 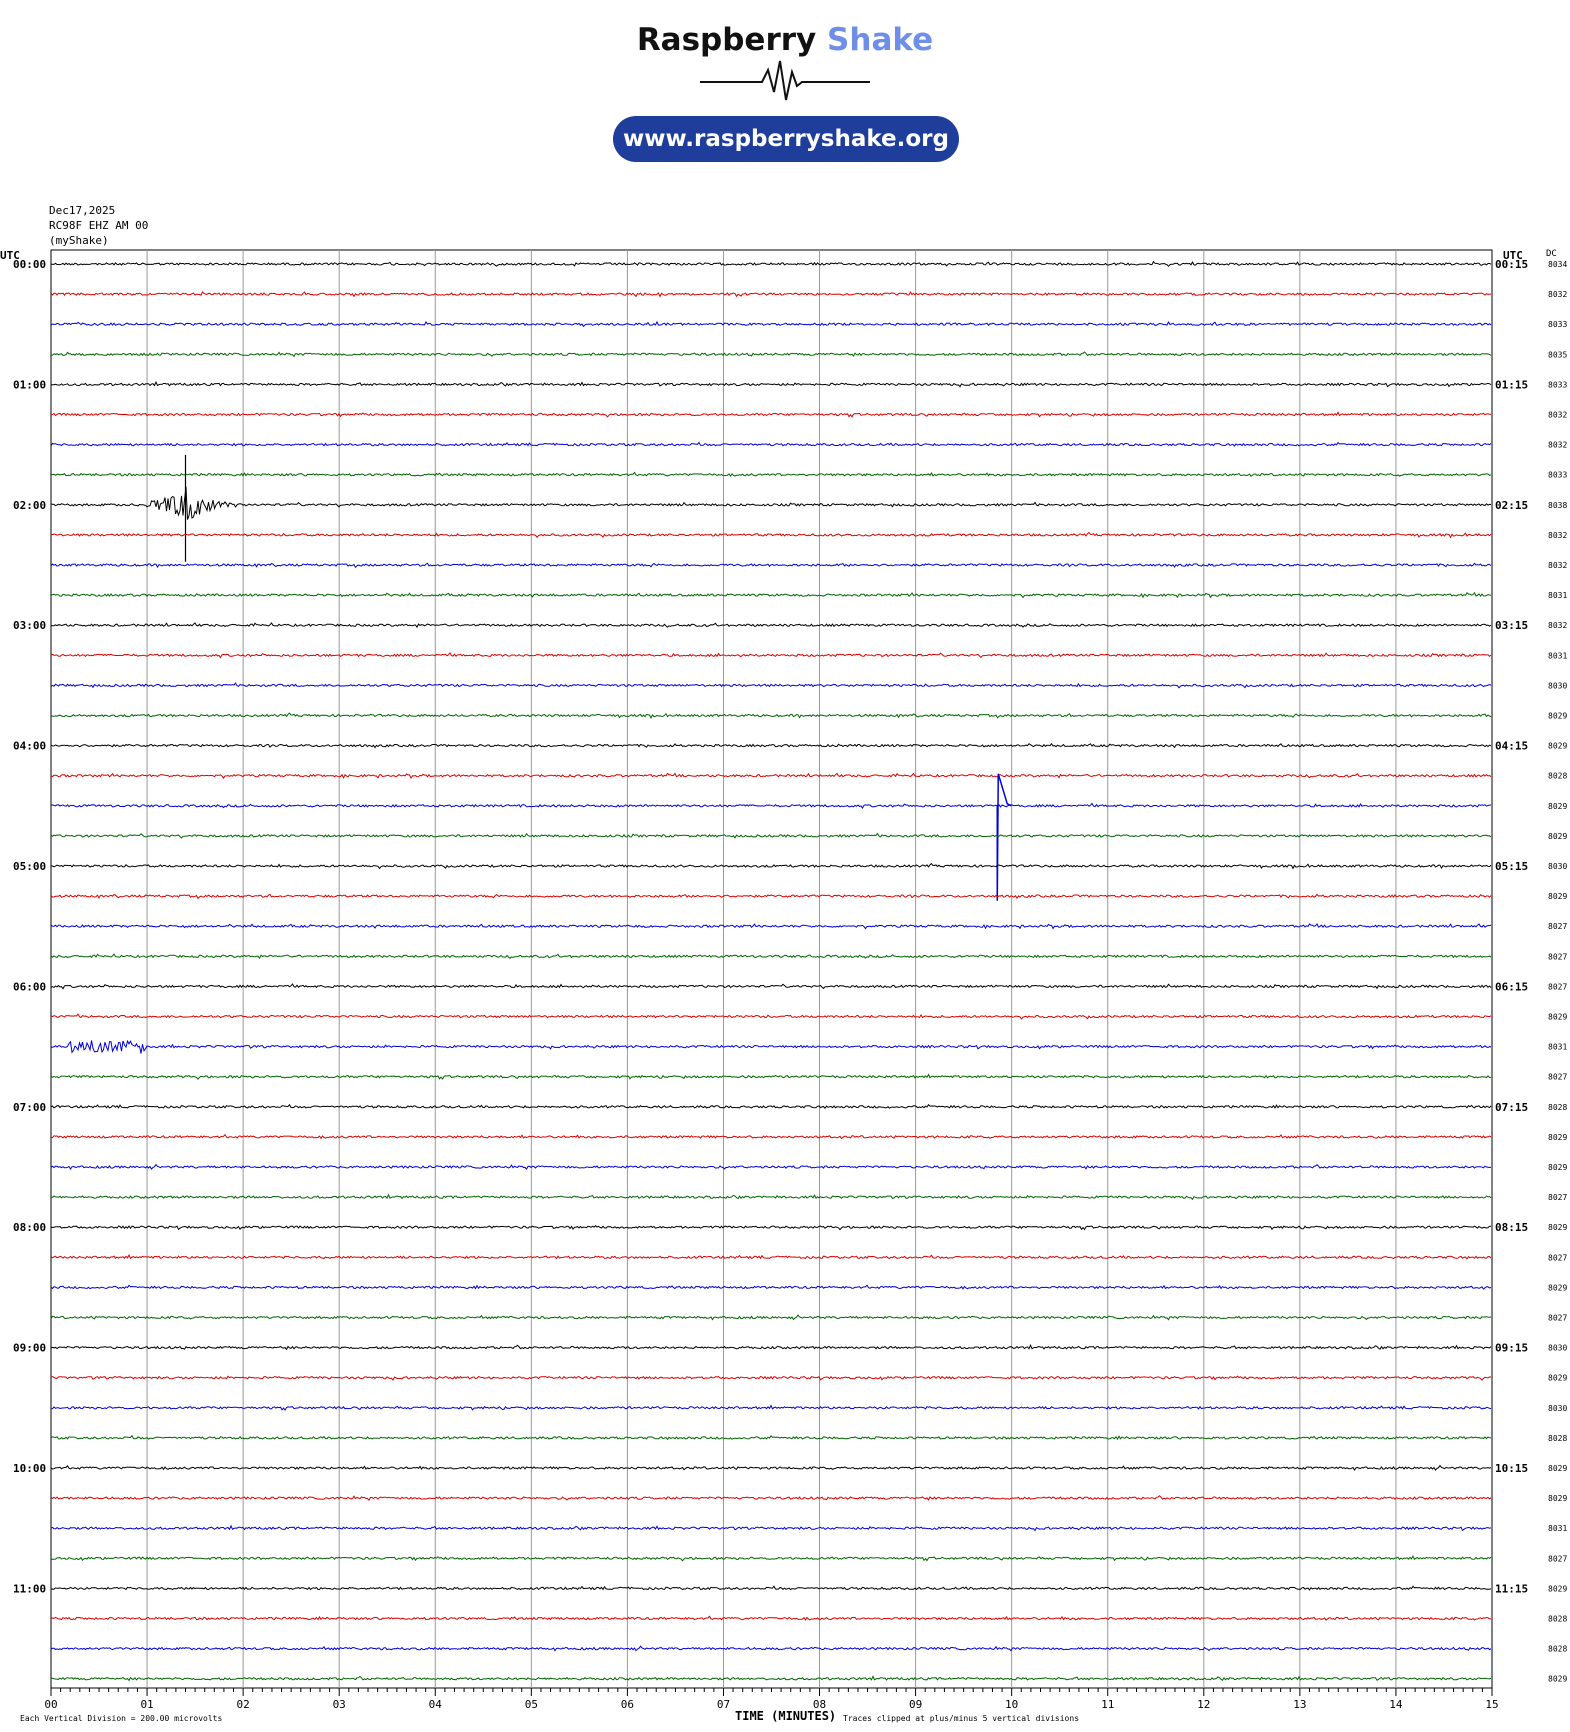 What do you see at coordinates (1513, 255) in the screenshot?
I see `utc-label-right: UTC` at bounding box center [1513, 255].